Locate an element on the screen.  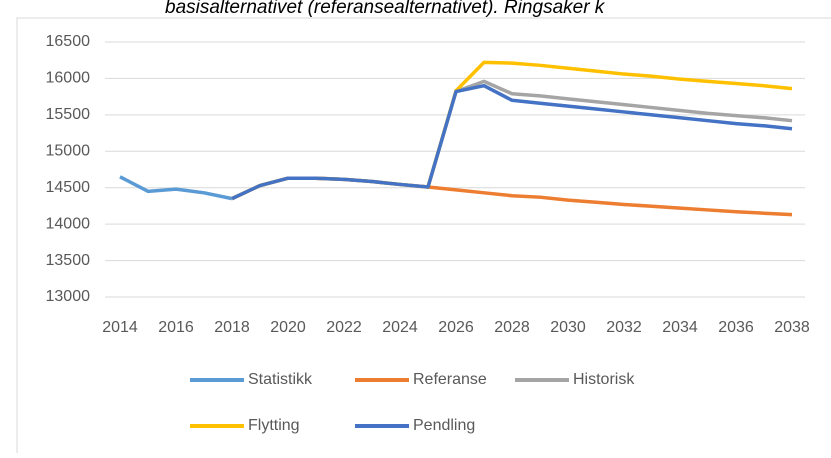
x-tick-label: 2030 is located at coordinates (568, 327).